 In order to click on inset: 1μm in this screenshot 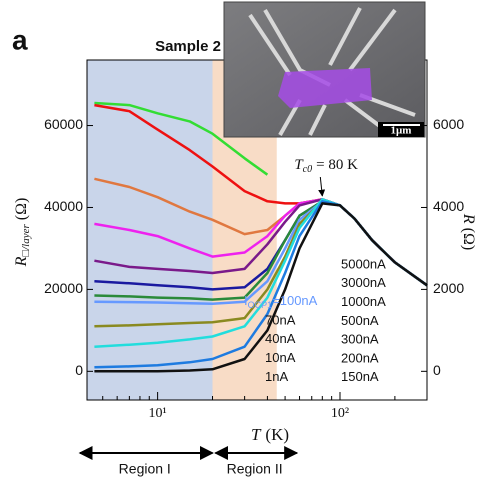, I will do `click(324, 69)`.